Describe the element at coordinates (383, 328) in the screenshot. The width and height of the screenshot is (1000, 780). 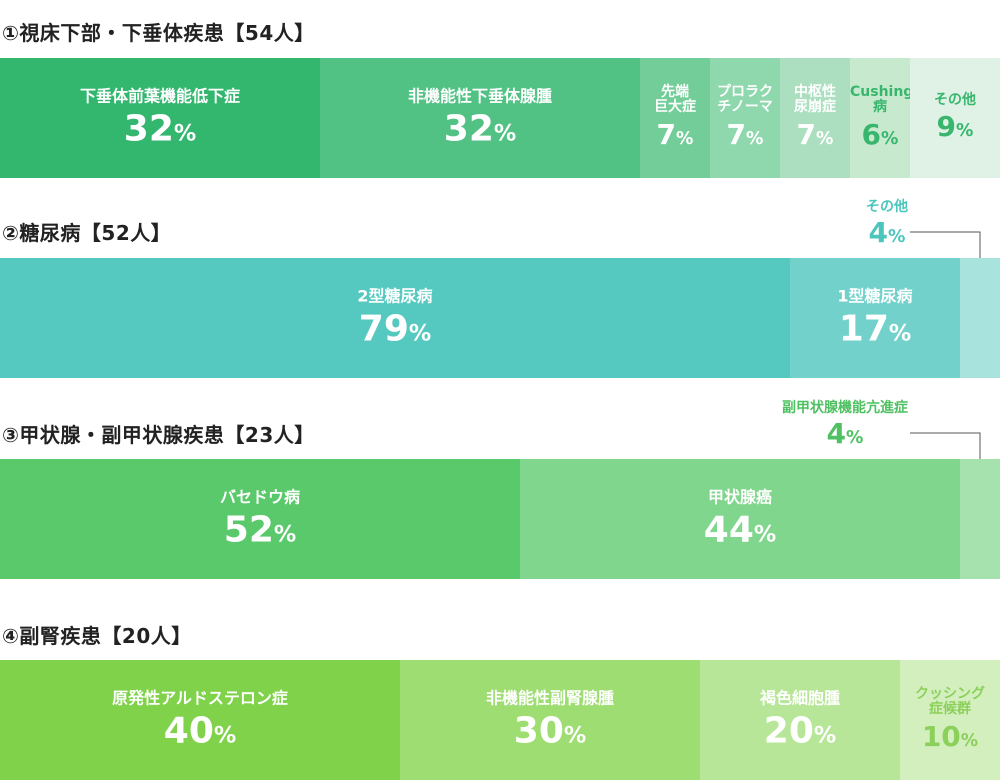
I see `segment-value-number: 79` at that location.